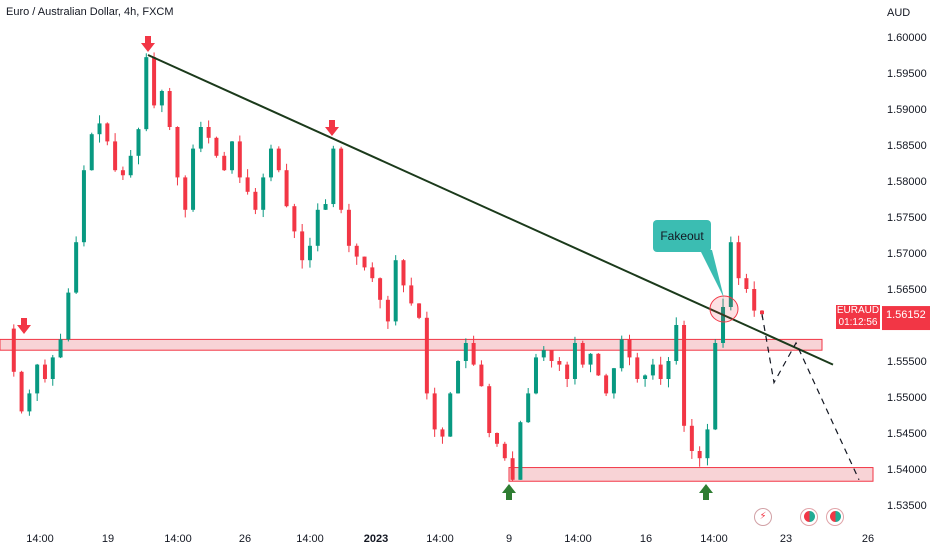  Describe the element at coordinates (906, 315) in the screenshot. I see `current-price-label: 1.56152` at that location.